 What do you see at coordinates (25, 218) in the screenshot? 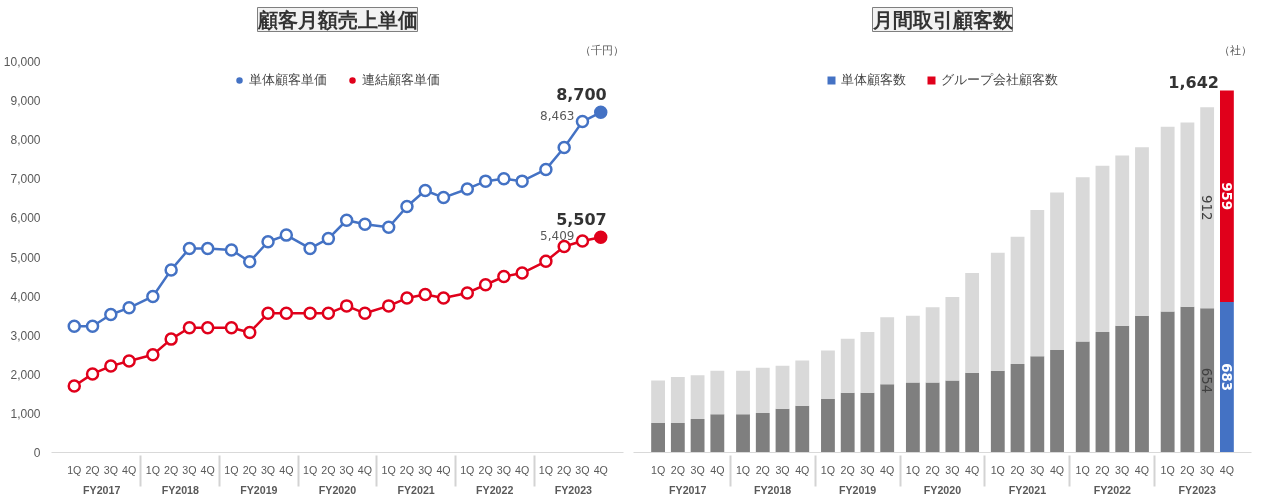
I see `y-tick-label: 6,000` at bounding box center [25, 218].